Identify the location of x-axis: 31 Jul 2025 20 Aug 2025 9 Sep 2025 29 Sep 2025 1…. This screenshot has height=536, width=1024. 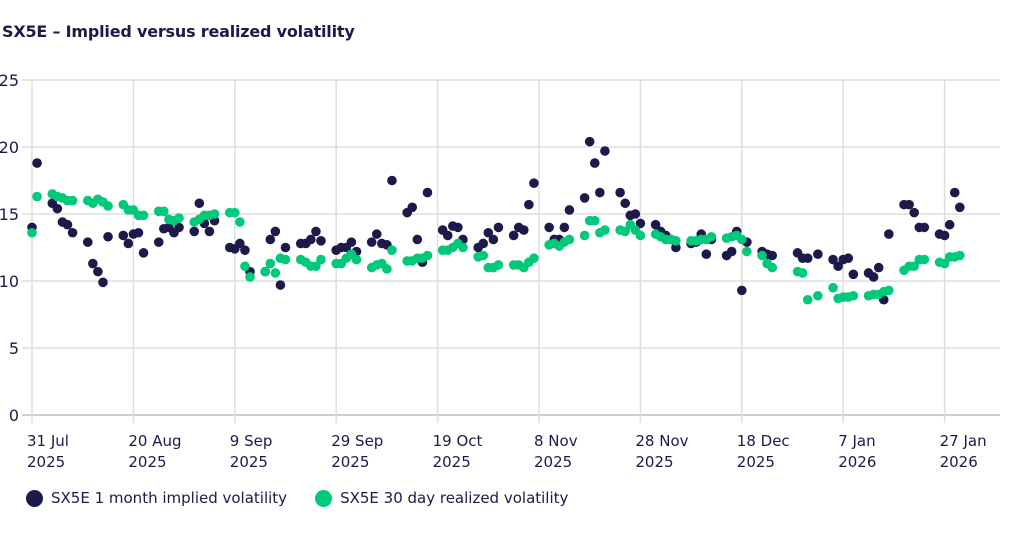
(507, 451).